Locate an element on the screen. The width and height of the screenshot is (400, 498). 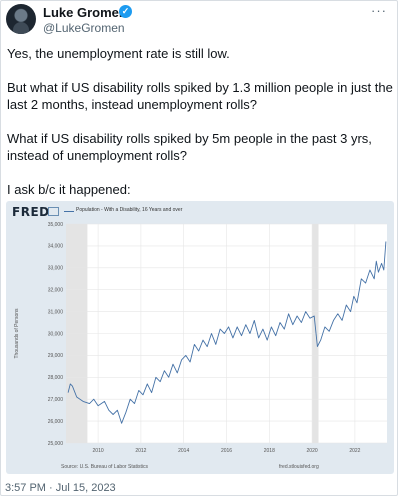
x-tick-label: 2018 is located at coordinates (269, 451).